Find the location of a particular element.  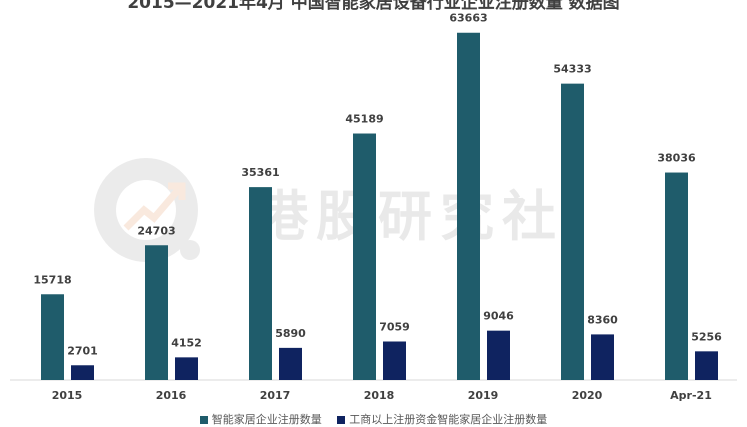

data-label-s2-2020: 8360 is located at coordinates (602, 319).